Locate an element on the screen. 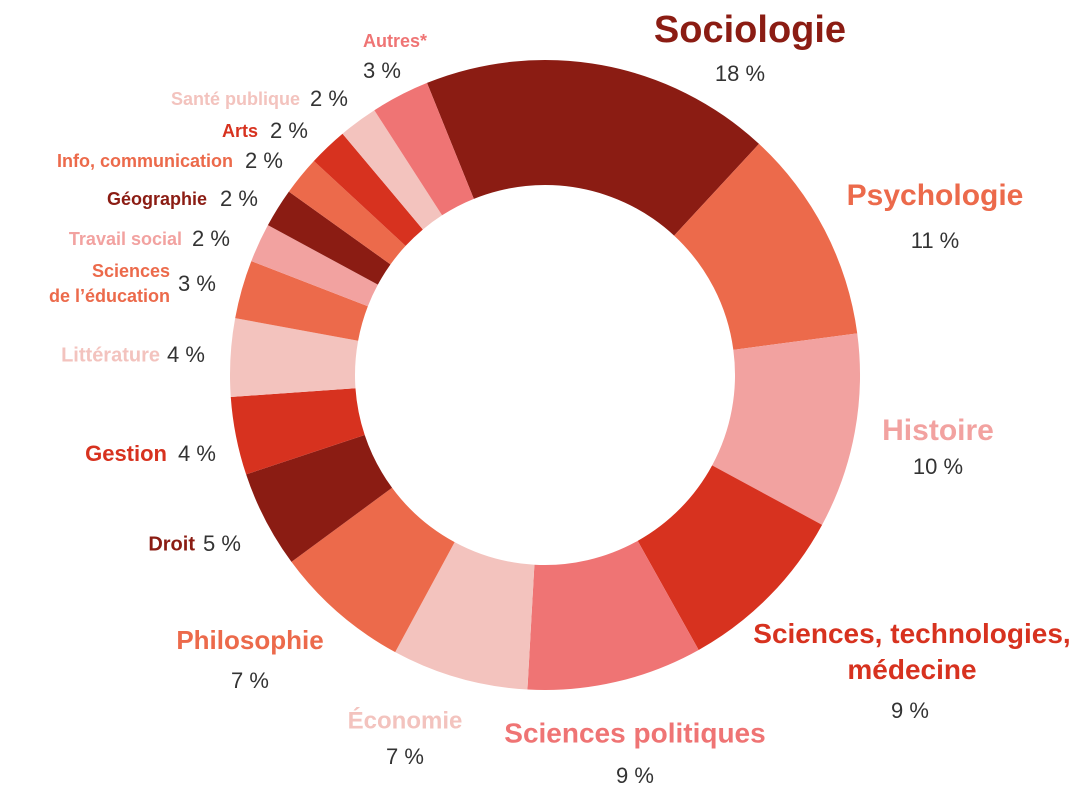 This screenshot has height=790, width=1080. category-label: Travail social is located at coordinates (125, 239).